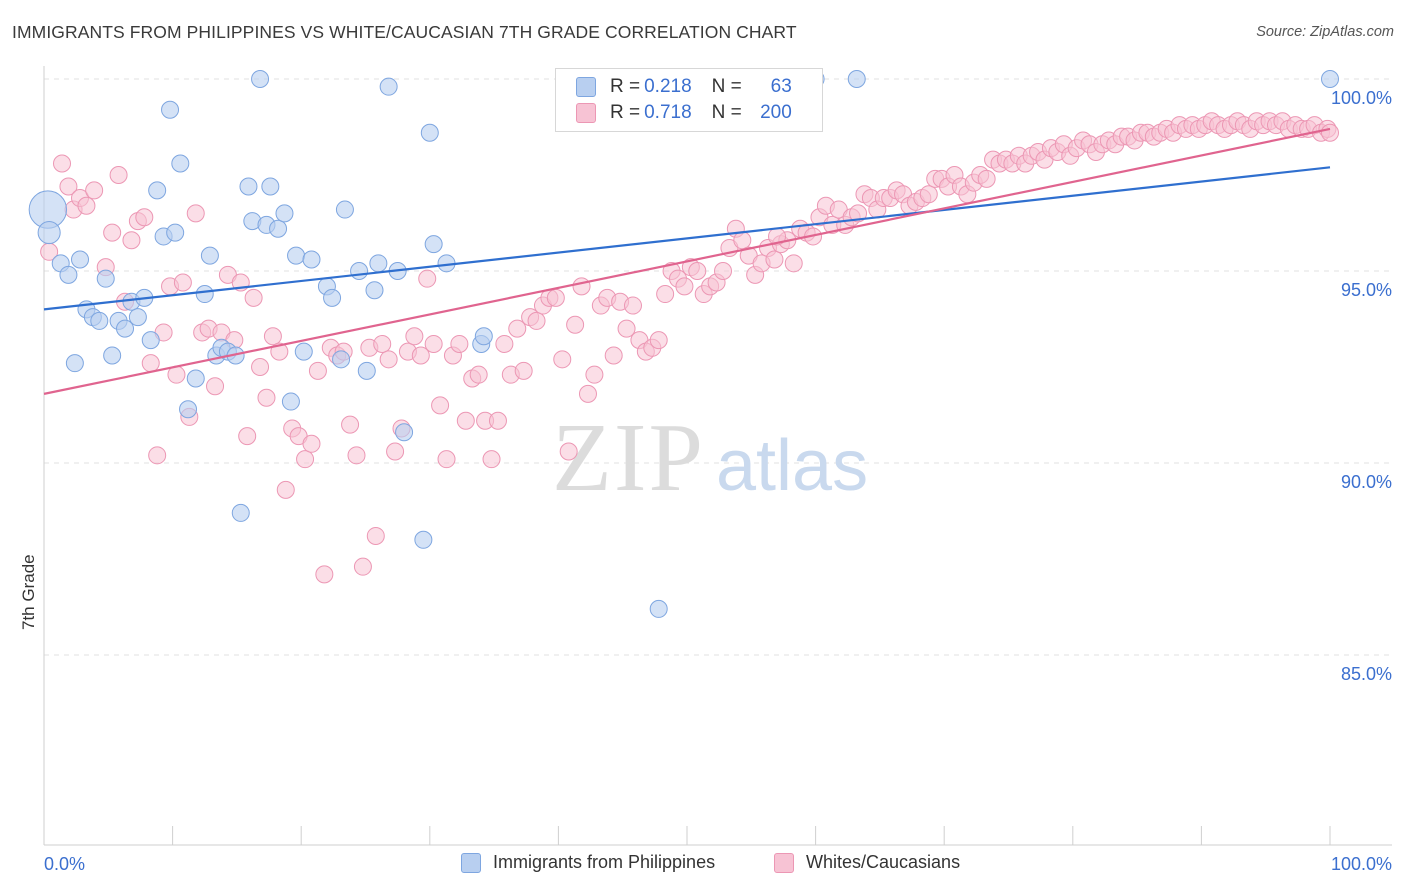  Describe the element at coordinates (604, 862) in the screenshot. I see `bottom-legend-label: Immigrants from Philippines` at that location.